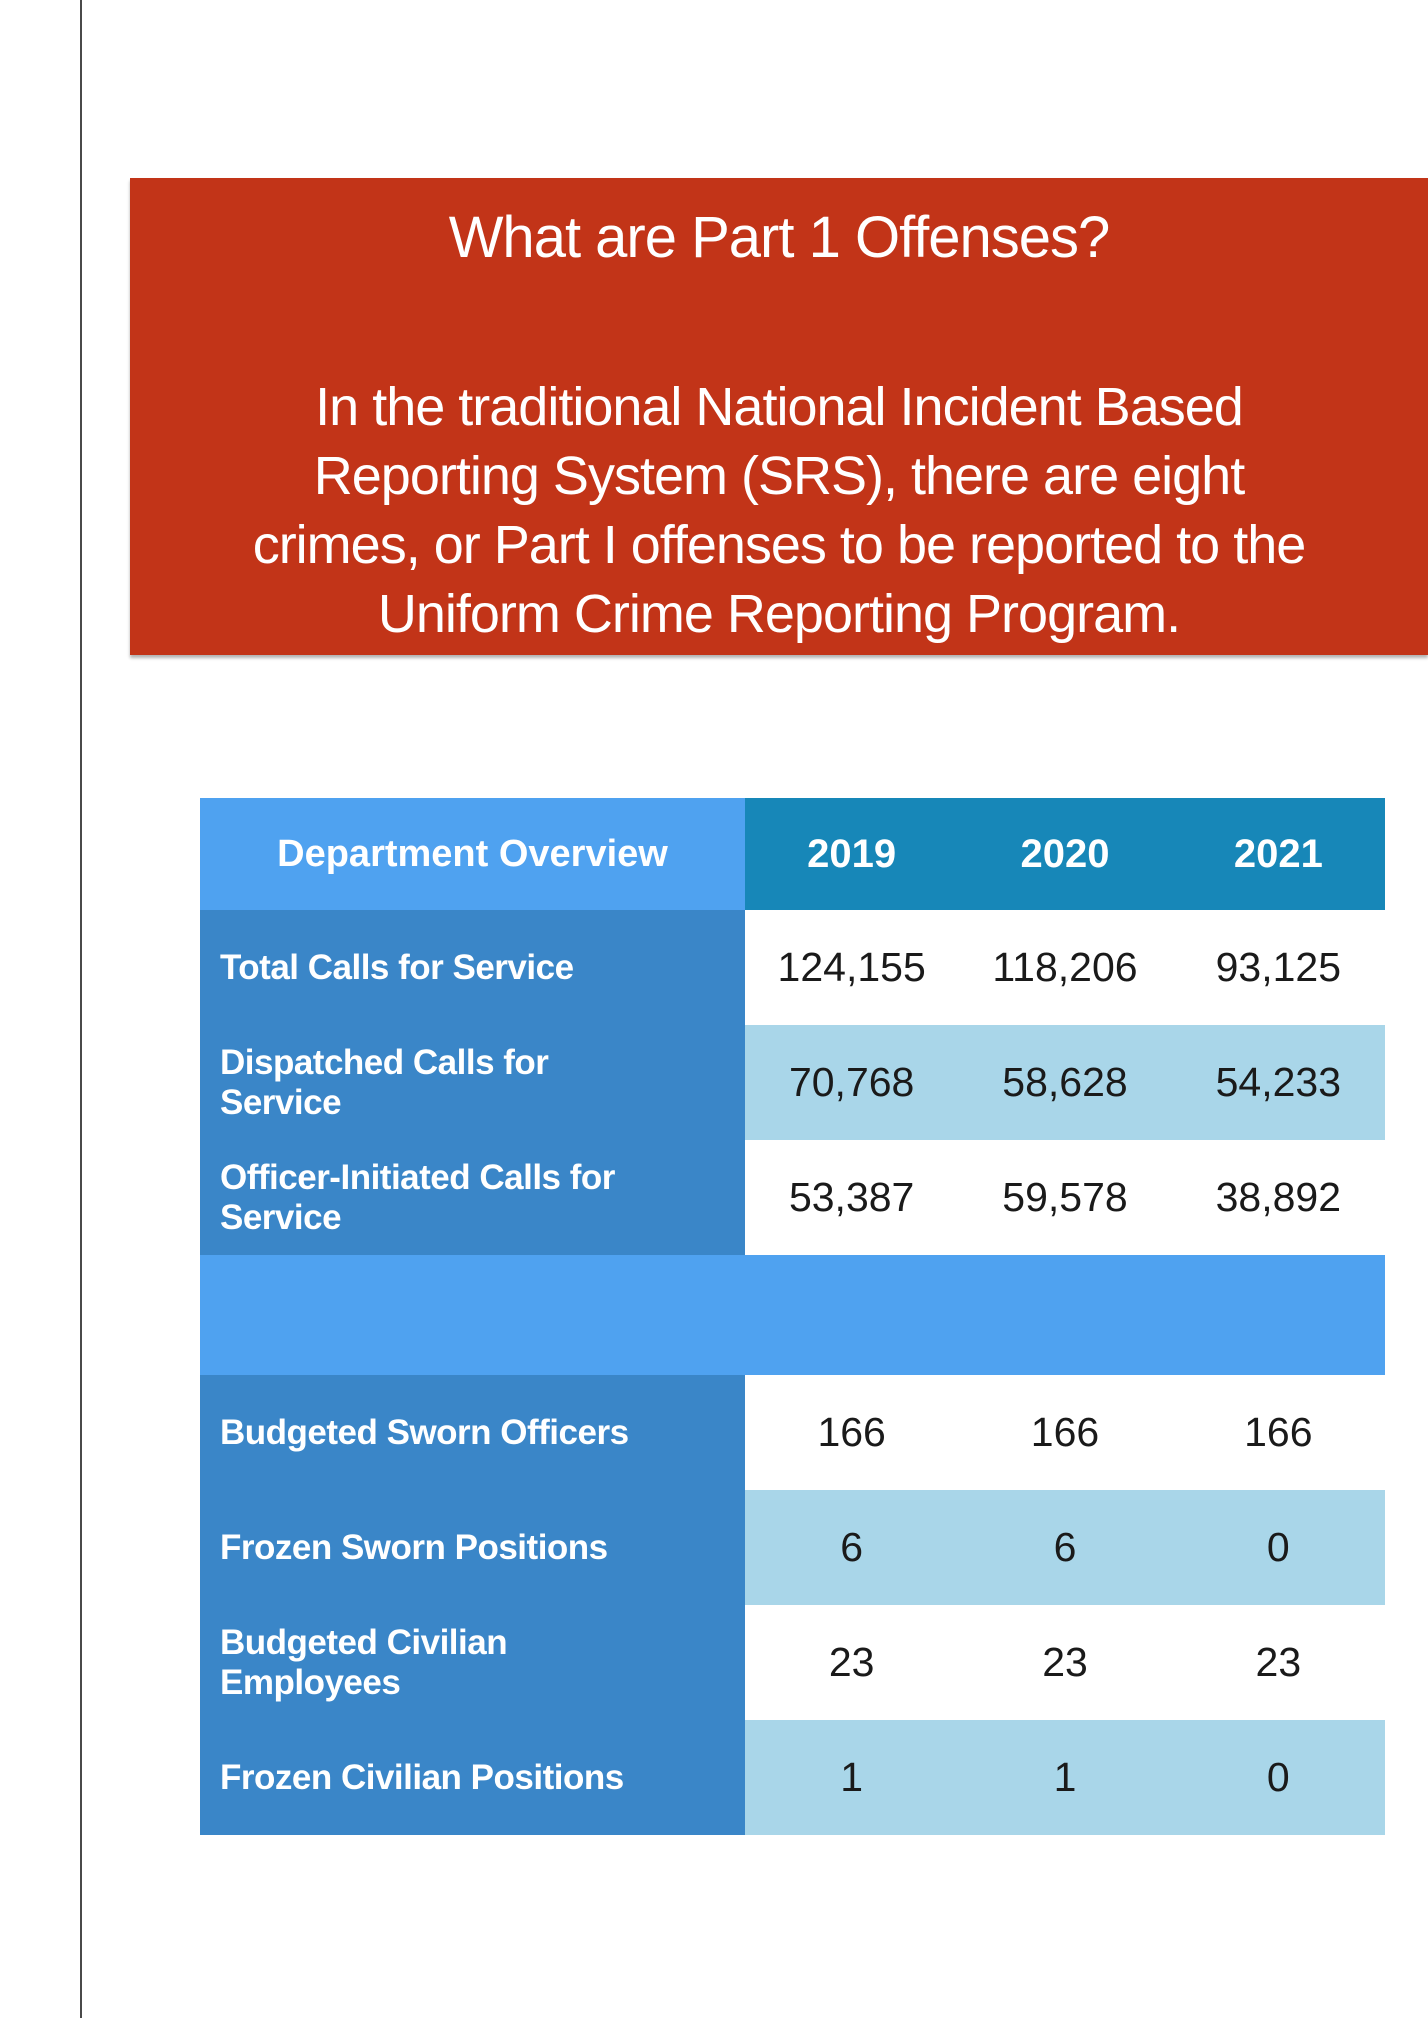 Image resolution: width=1428 pixels, height=2018 pixels. I want to click on value-cell-2021: 93,125, so click(1278, 967).